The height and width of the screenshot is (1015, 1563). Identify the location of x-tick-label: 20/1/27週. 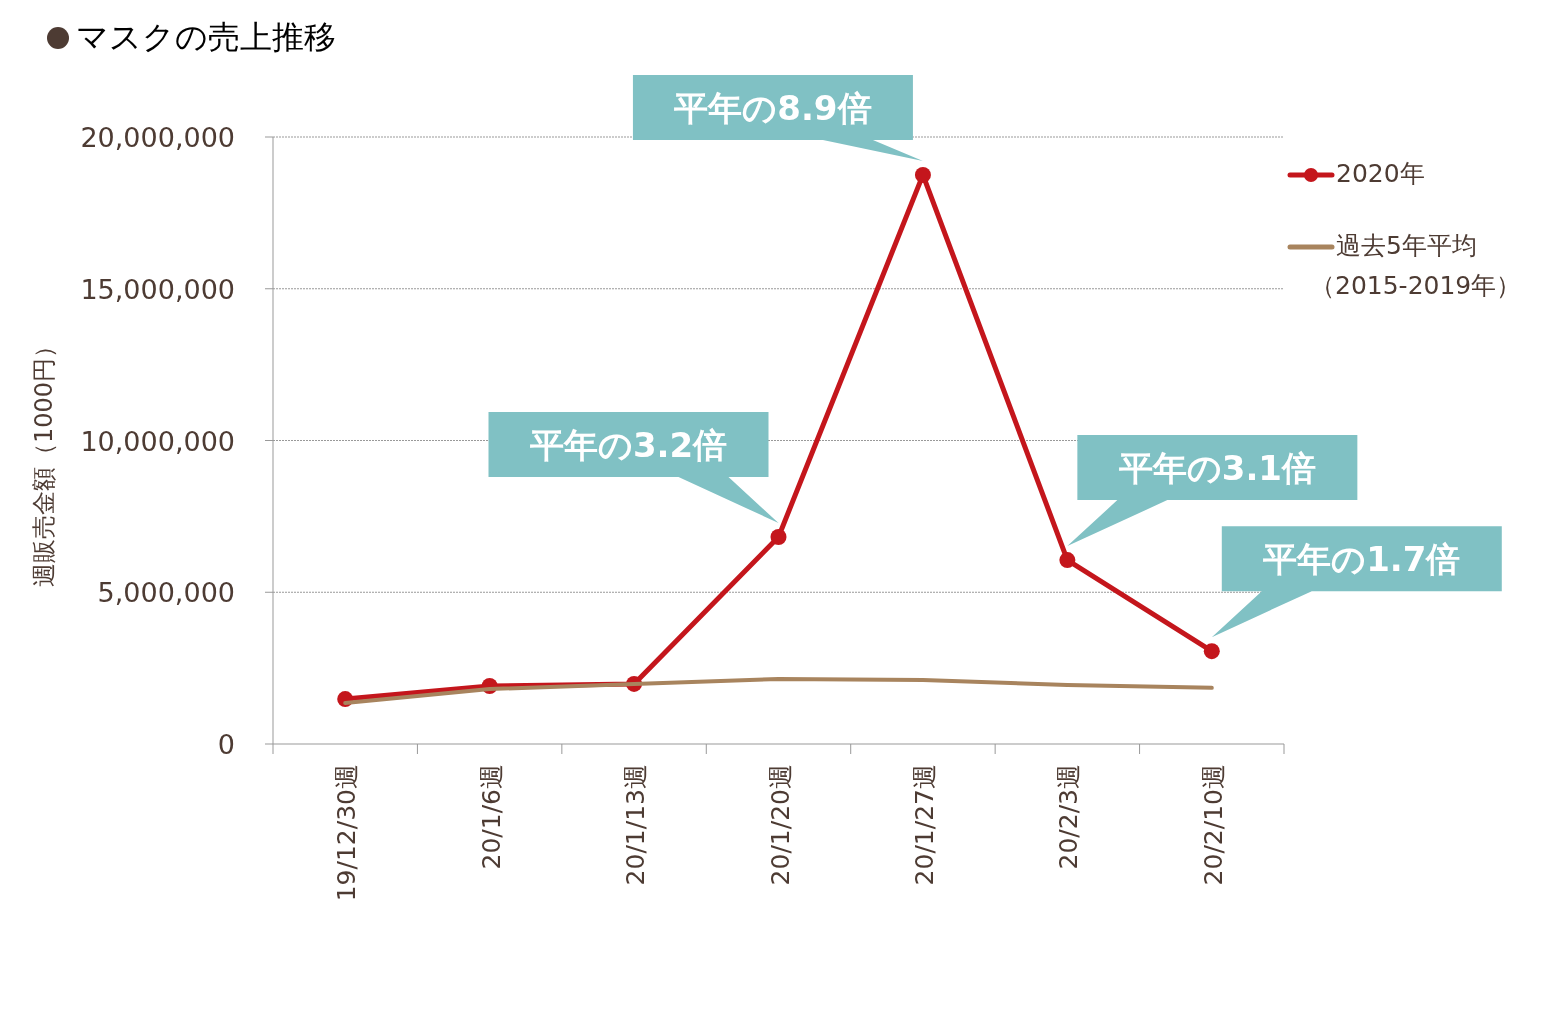
(924, 825).